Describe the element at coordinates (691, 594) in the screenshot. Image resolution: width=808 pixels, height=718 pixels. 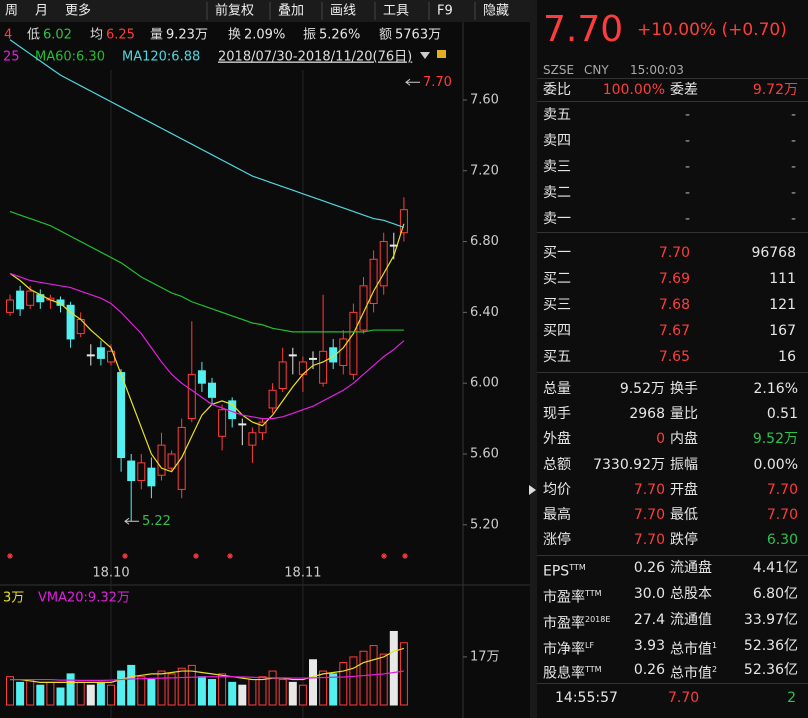
I see `label-text: 总股本` at that location.